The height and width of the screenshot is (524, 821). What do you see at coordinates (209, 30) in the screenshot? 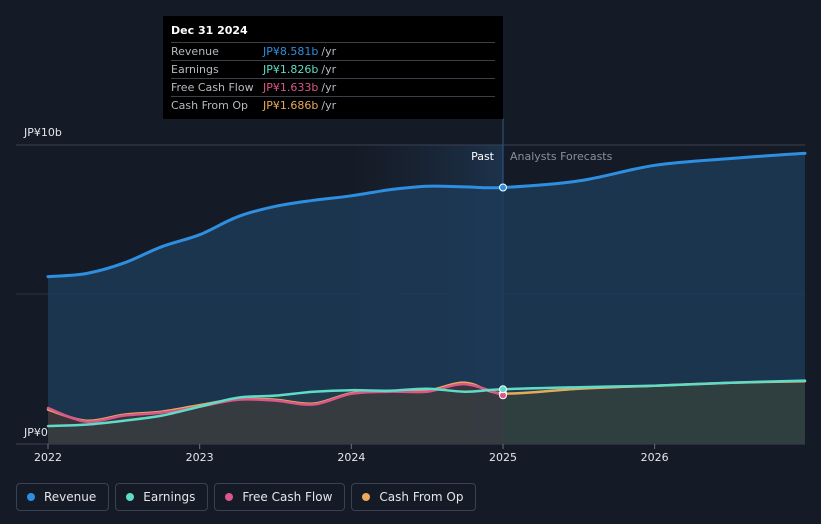
I see `tooltip-date: Dec 31 2024` at bounding box center [209, 30].